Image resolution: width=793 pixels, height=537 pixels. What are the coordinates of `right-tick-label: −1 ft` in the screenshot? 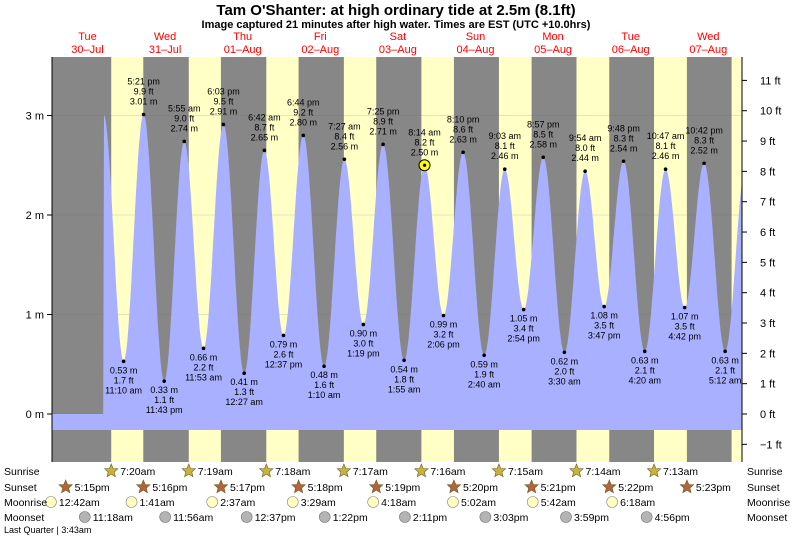 It's located at (771, 445).